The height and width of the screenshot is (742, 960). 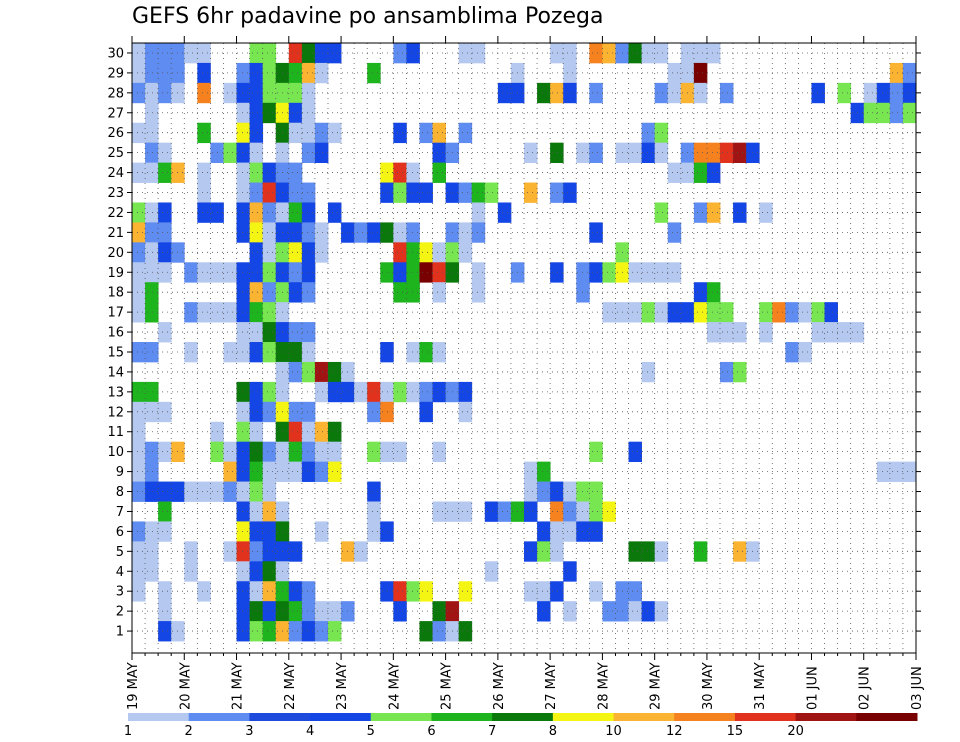 What do you see at coordinates (120, 552) in the screenshot?
I see `y-tick-label: 5` at bounding box center [120, 552].